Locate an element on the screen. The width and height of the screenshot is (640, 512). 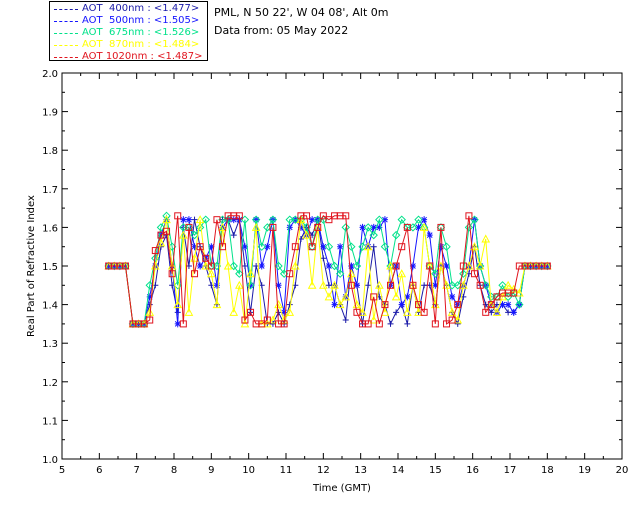
x-tick-label: 14 is located at coordinates (398, 470).